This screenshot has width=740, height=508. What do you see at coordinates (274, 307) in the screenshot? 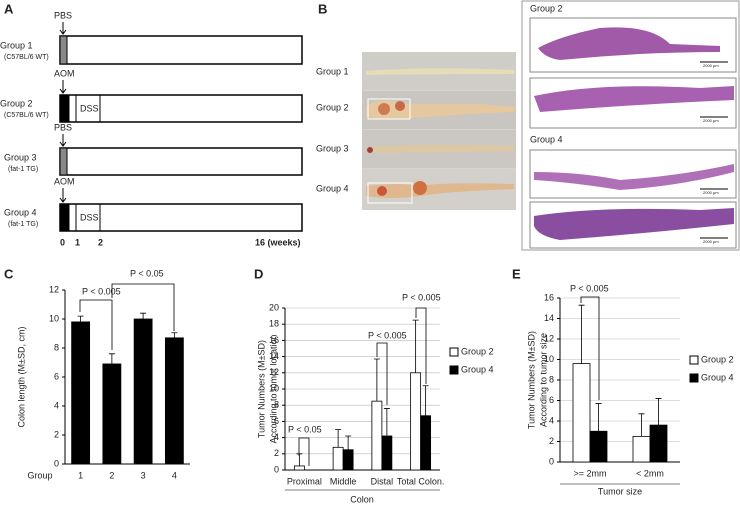
I see `y-tick-label: 20` at bounding box center [274, 307].